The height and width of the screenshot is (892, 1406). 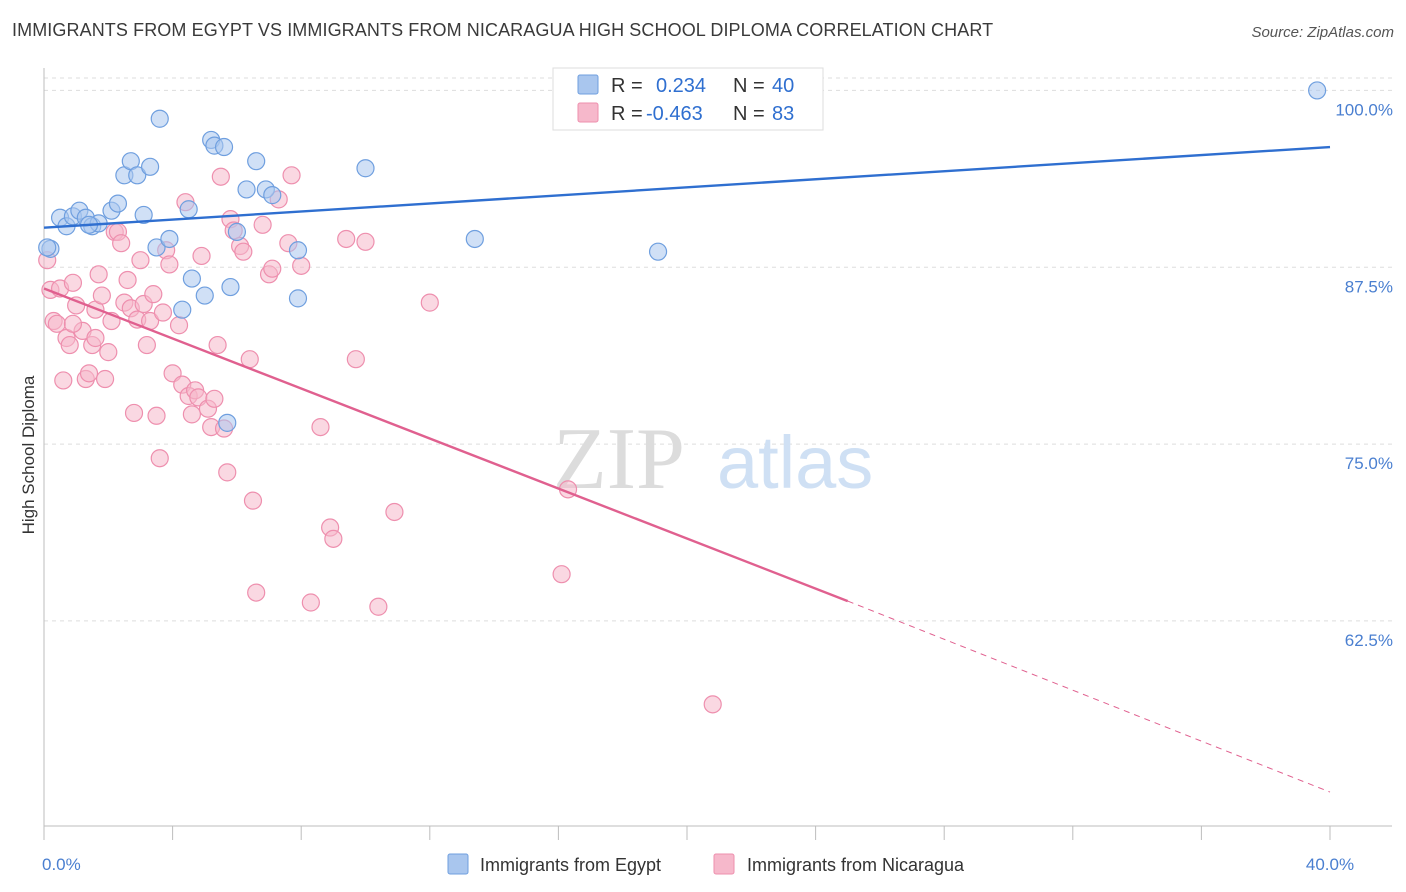 I want to click on legend-nicaragua-label: Immigrants from Nicaragua, so click(x=856, y=865).